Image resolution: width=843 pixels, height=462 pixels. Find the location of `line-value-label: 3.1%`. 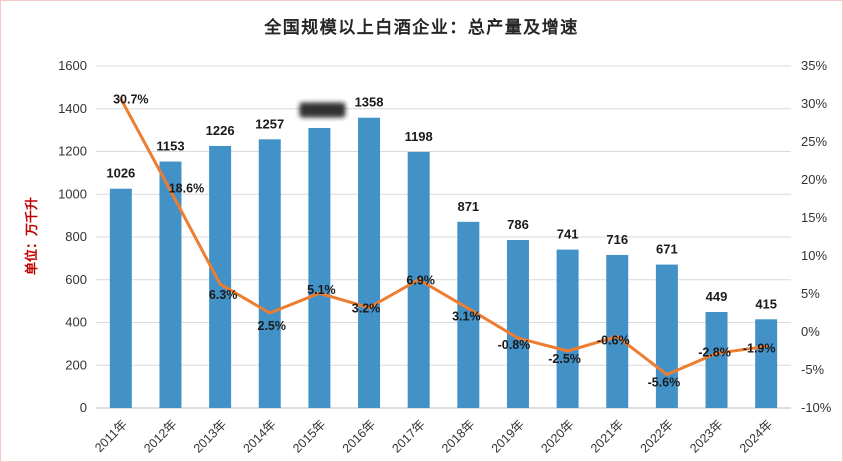

line-value-label: 3.1% is located at coordinates (466, 316).